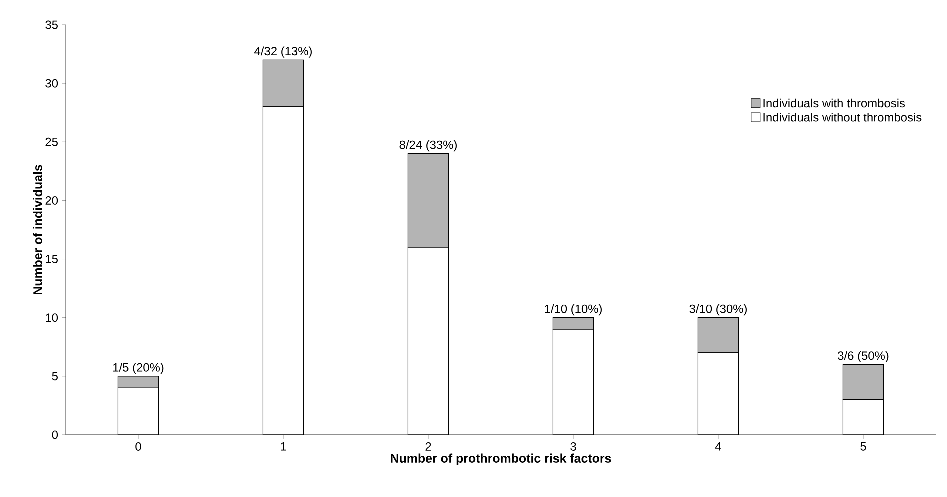 This screenshot has width=947, height=497. Describe the element at coordinates (718, 310) in the screenshot. I see `total-label: 3/10 (30%)` at that location.